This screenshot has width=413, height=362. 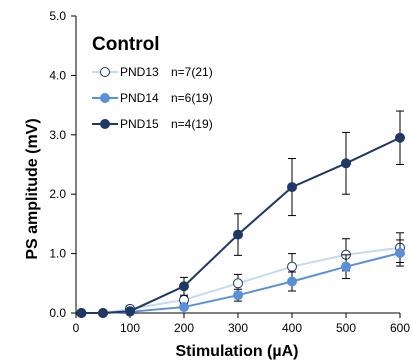 I want to click on legend: PND13 n=7(21) PND14 n=6(19) PND15 n=4(19), so click(x=152, y=98).